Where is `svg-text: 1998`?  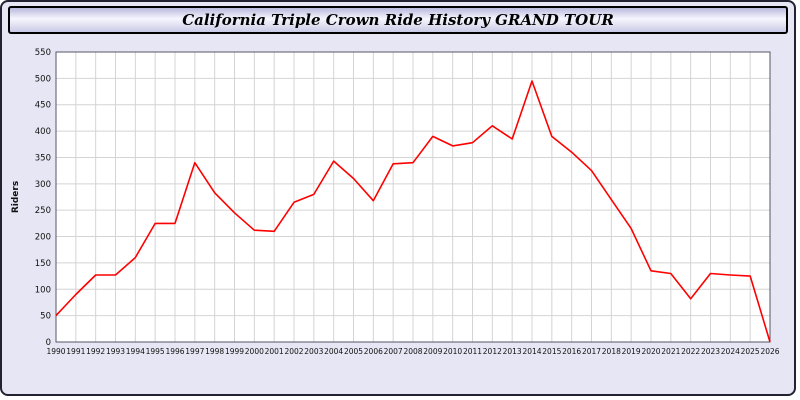 svg-text: 1998 is located at coordinates (214, 351).